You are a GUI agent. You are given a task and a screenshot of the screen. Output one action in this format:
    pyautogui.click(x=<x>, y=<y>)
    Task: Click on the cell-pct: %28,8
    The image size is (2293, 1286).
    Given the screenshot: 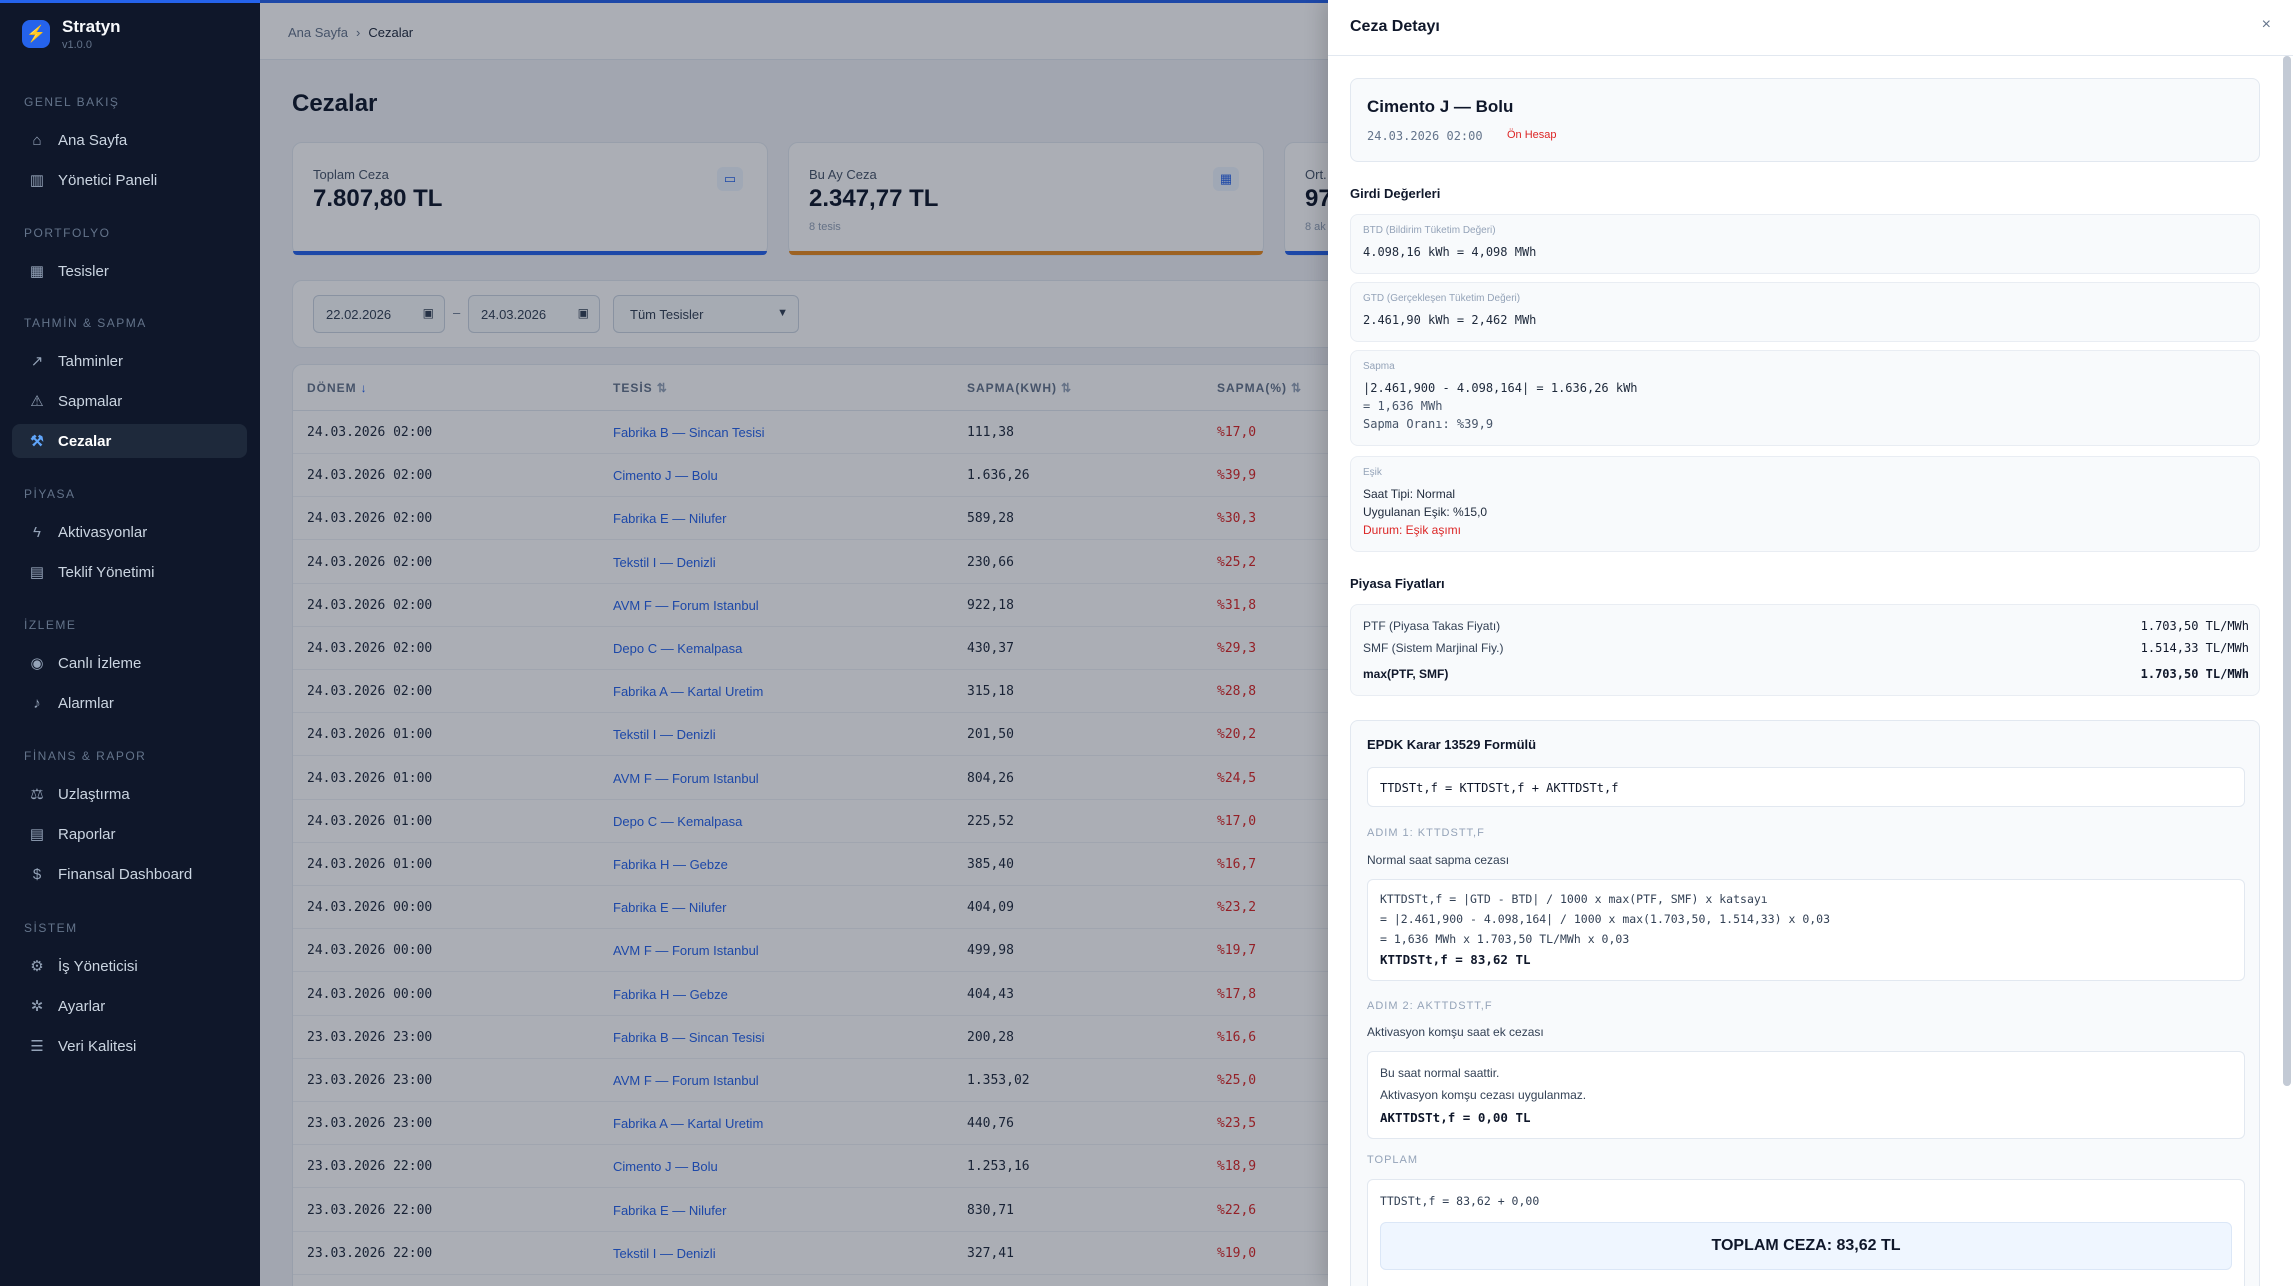 What is the action you would take?
    pyautogui.click(x=1237, y=692)
    